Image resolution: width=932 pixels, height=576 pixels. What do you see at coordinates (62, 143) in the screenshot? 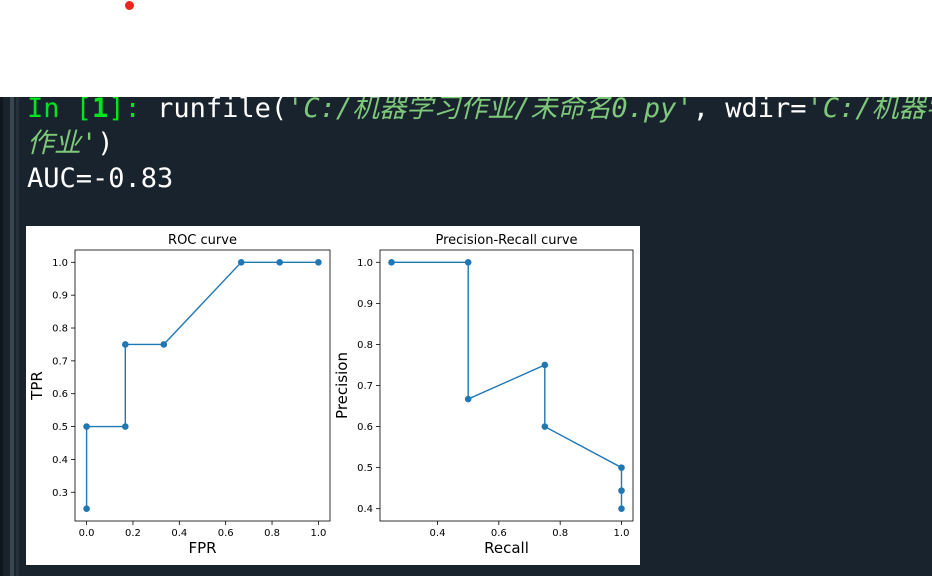
I see `code-wdir-string-end: 作业'` at bounding box center [62, 143].